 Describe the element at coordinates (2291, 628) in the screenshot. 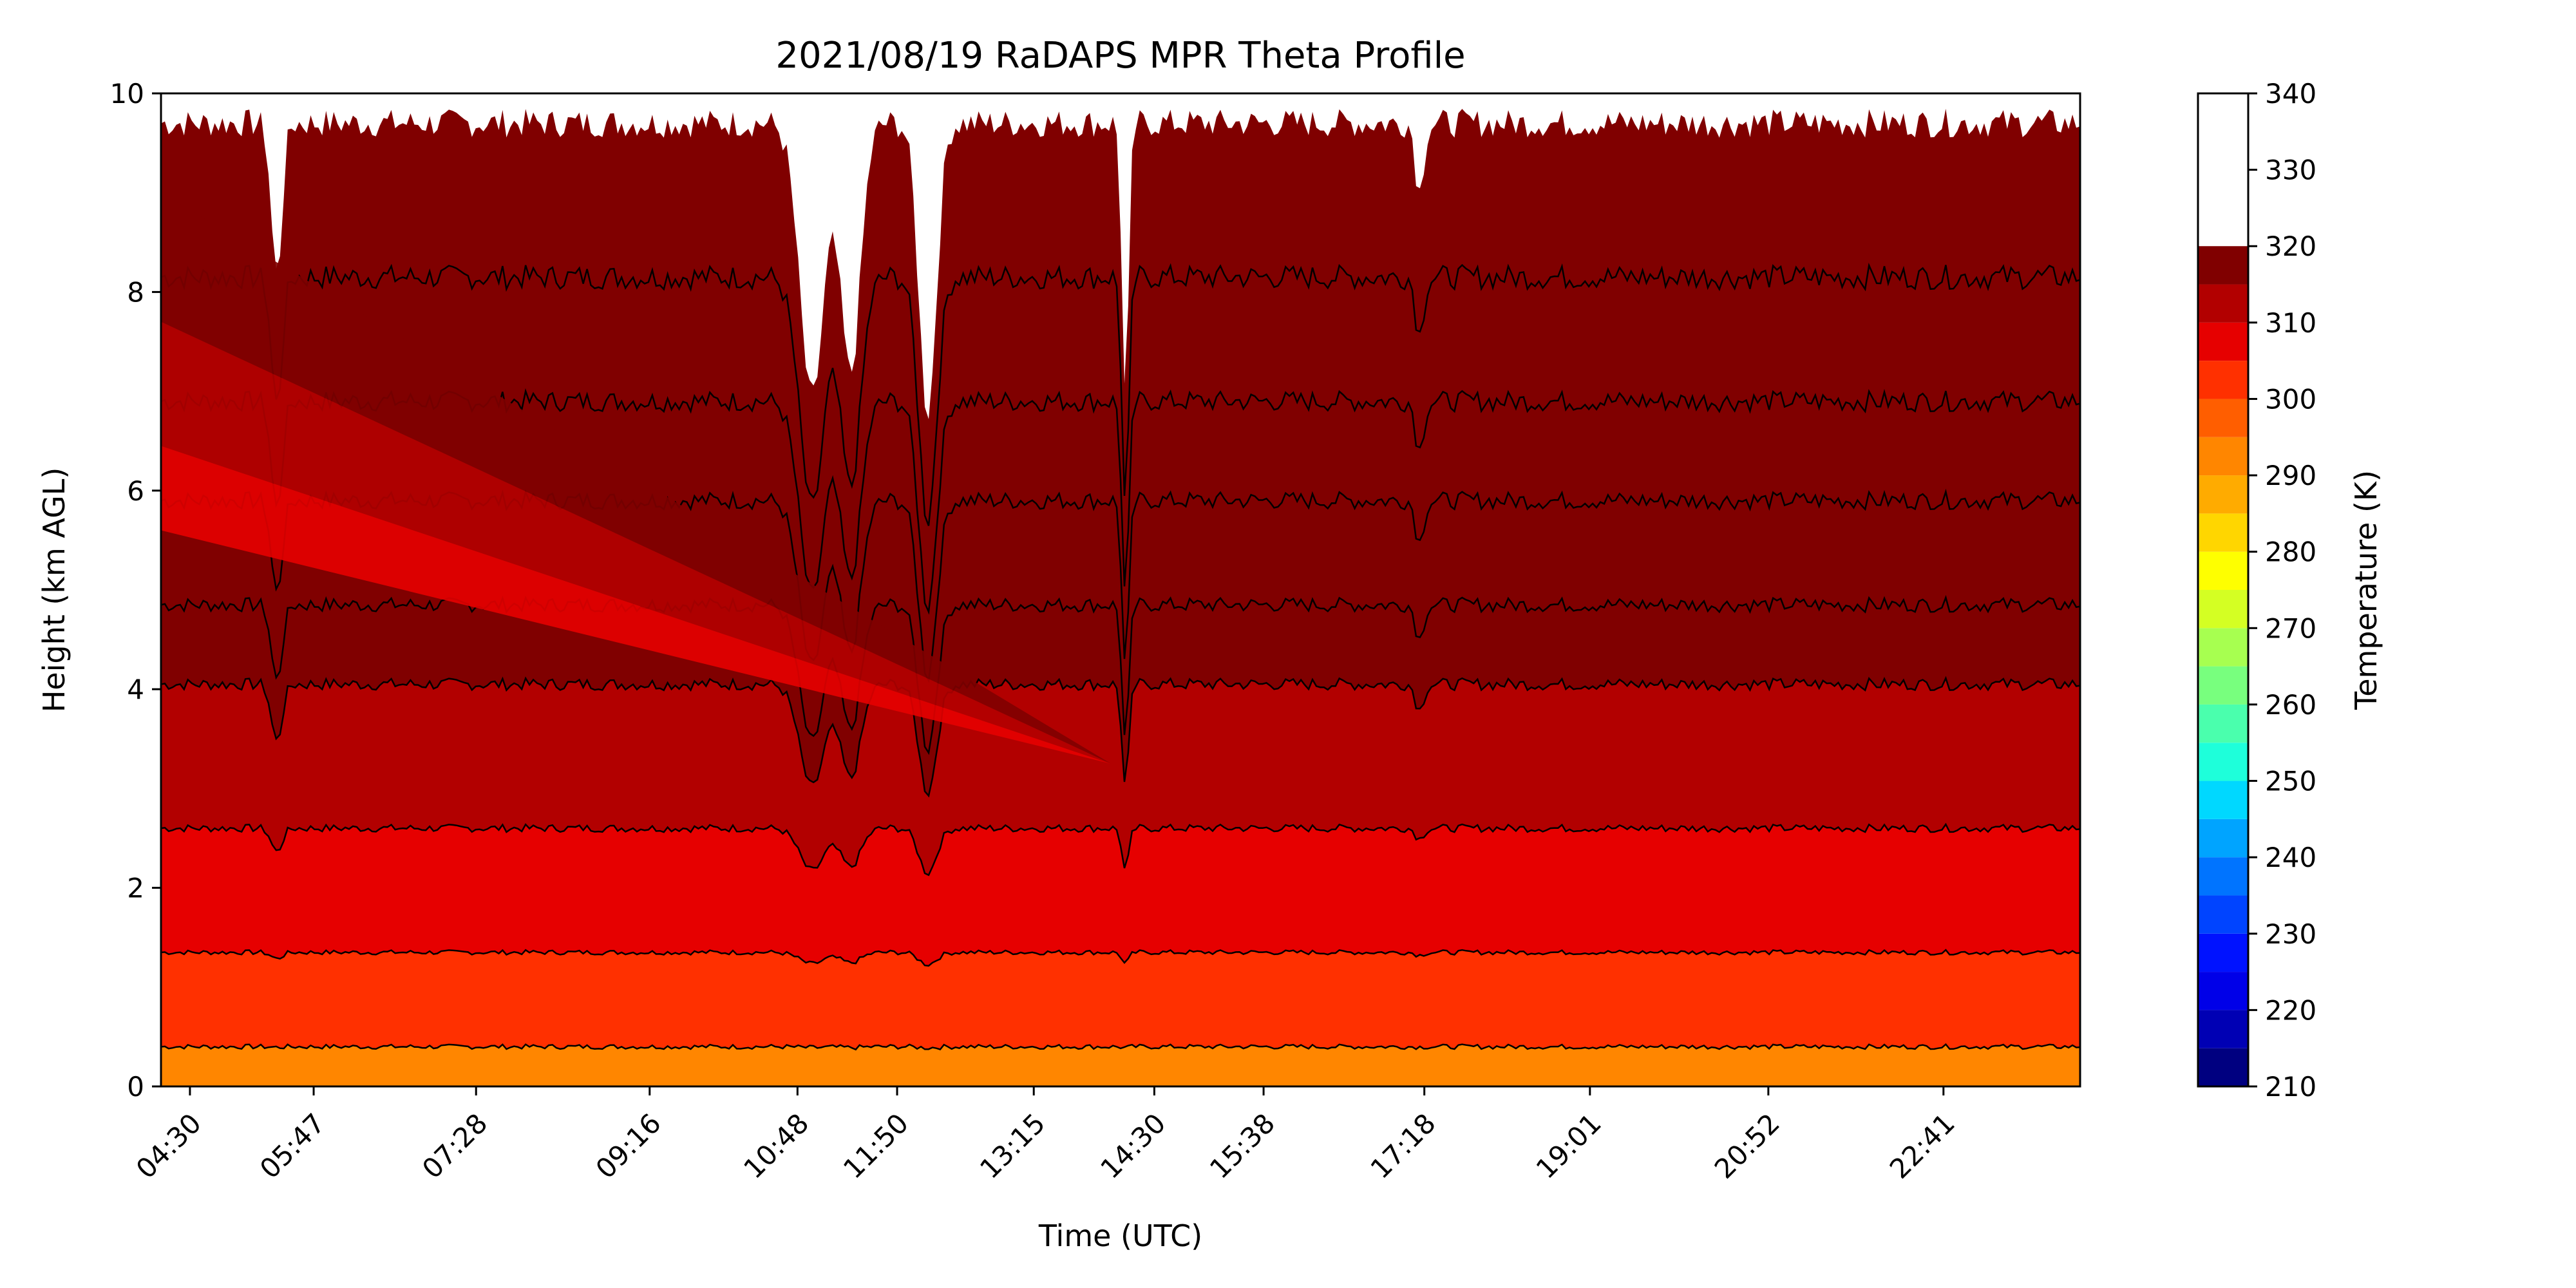

I see `colorbar-tick-label: 270` at that location.